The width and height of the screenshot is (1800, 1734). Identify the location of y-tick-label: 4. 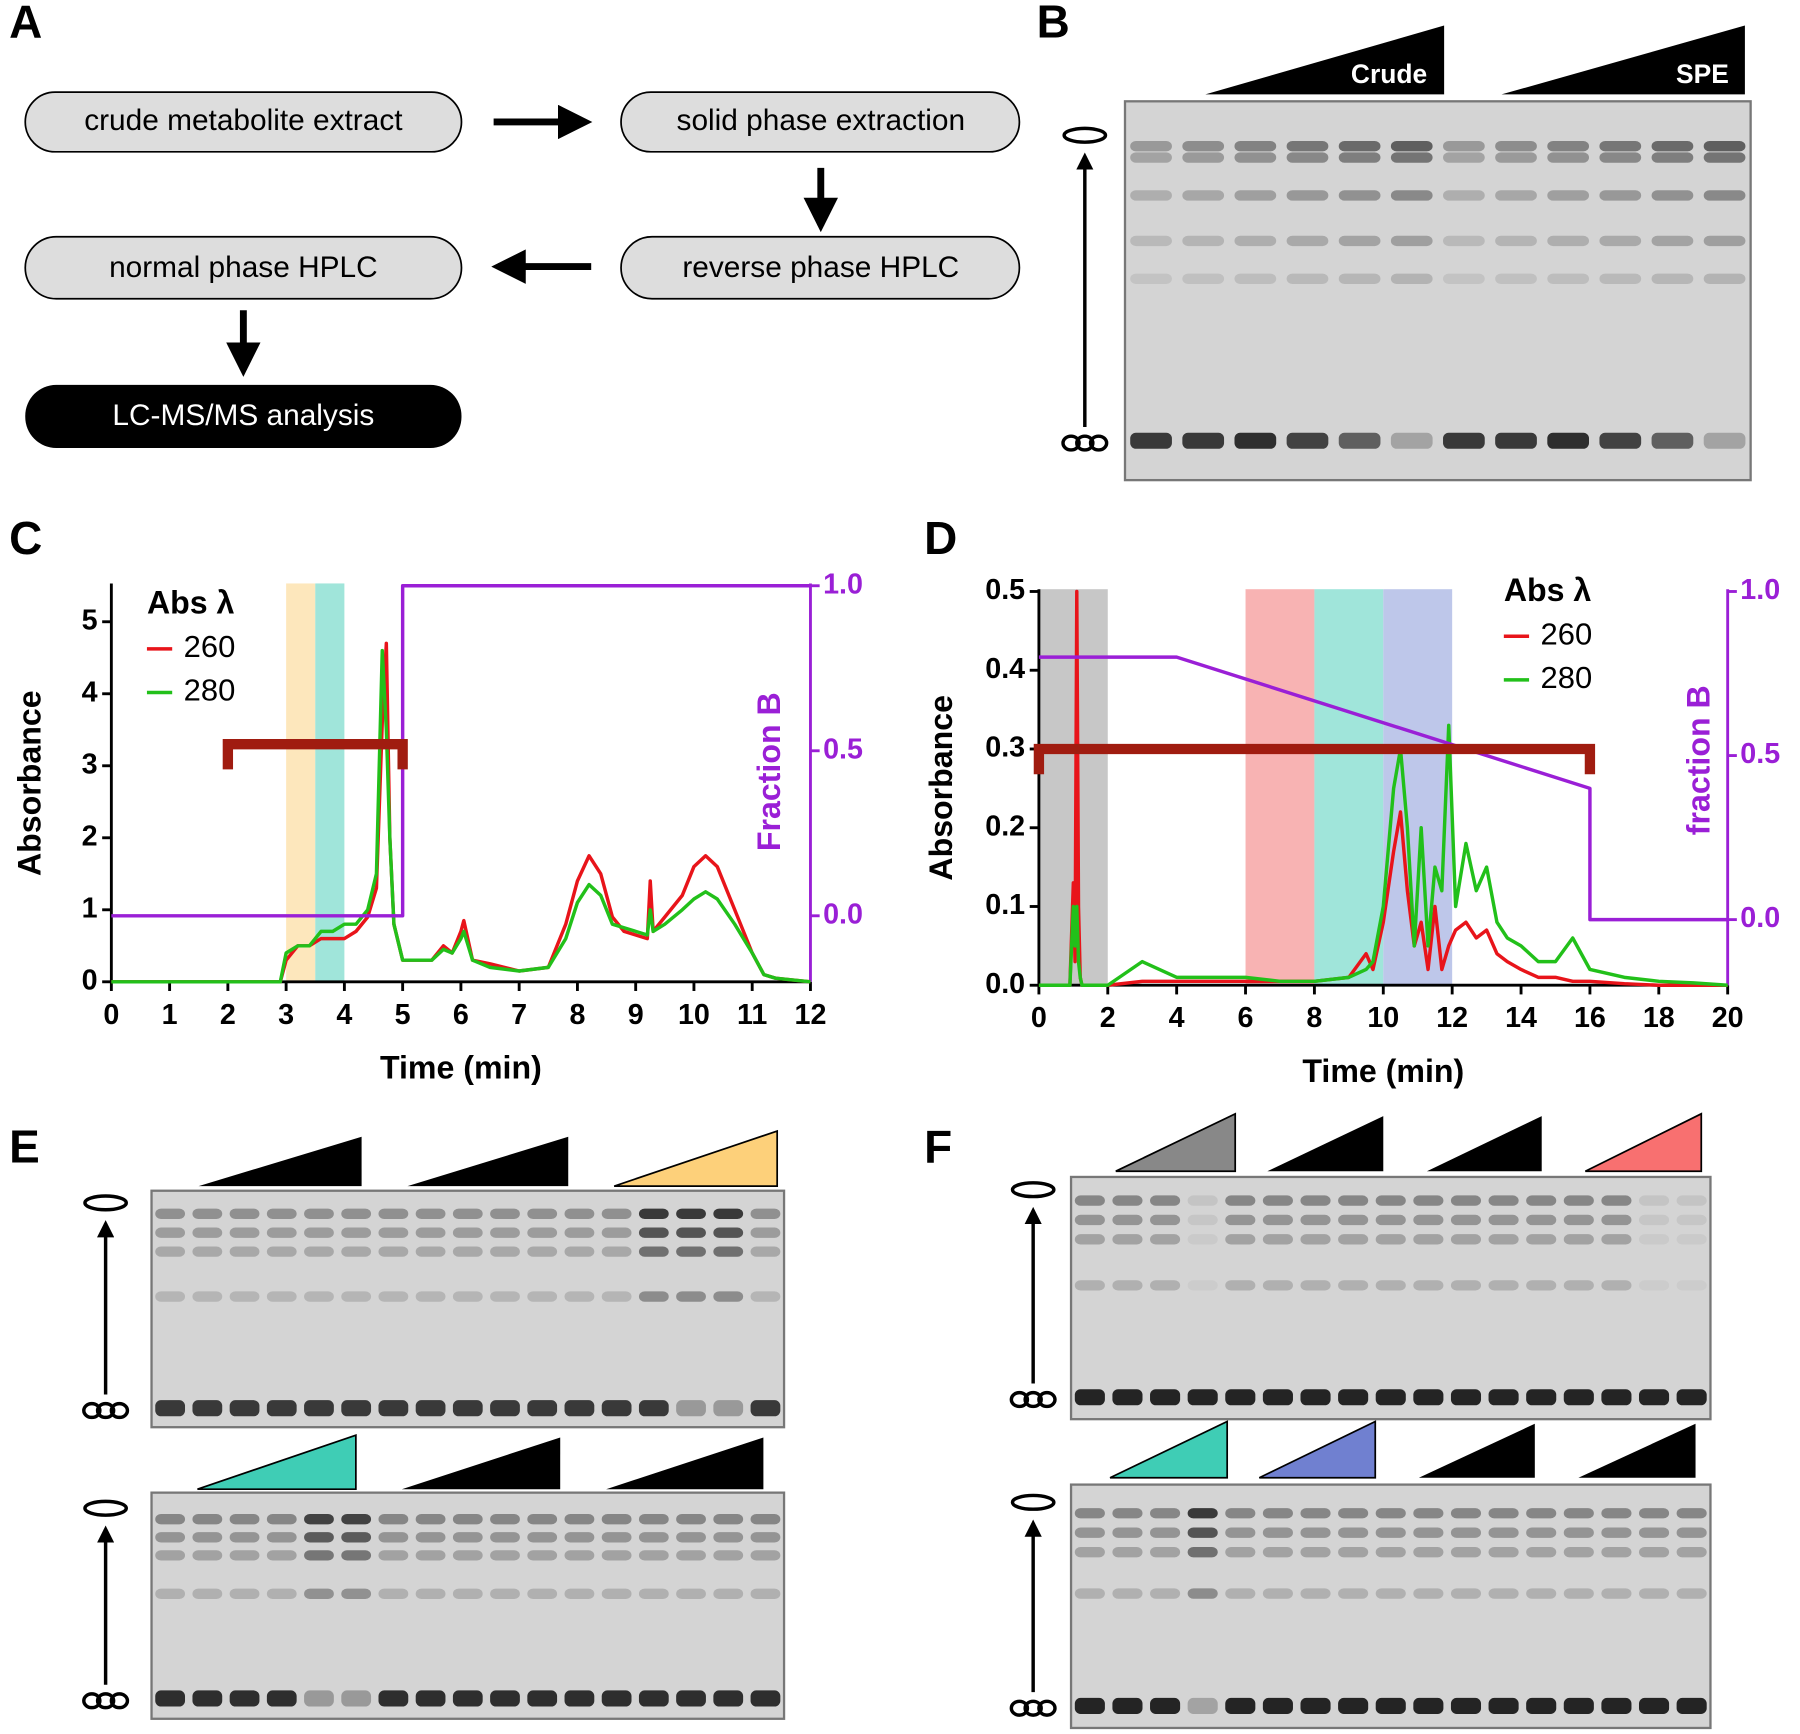
(90, 692).